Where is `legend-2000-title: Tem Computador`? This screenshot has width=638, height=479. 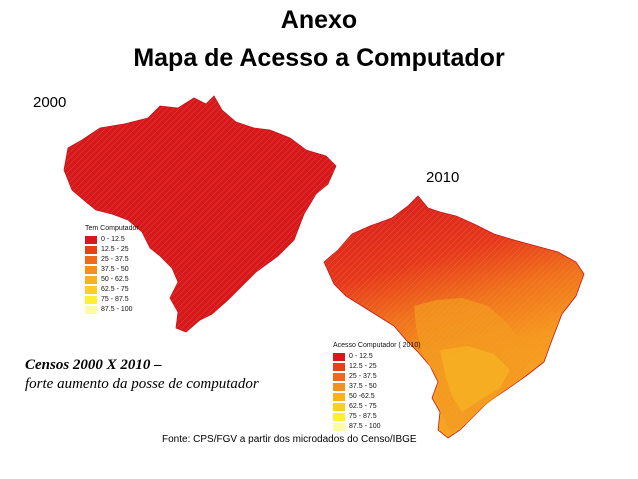
legend-2000-title: Tem Computador is located at coordinates (112, 228).